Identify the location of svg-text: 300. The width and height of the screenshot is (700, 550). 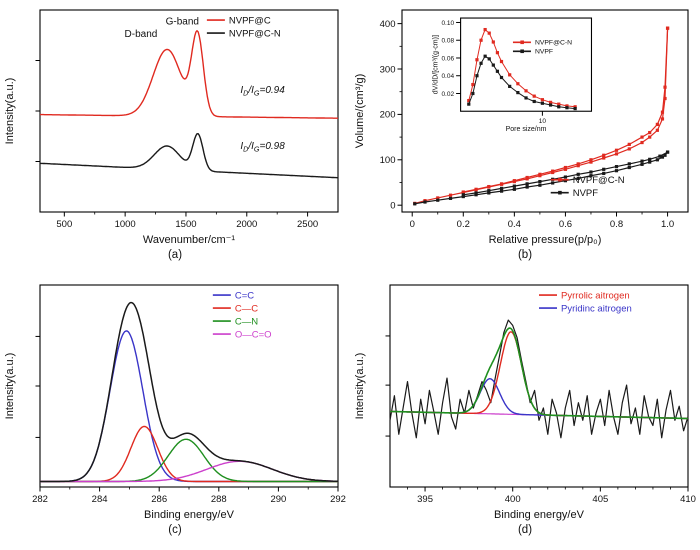
(388, 69).